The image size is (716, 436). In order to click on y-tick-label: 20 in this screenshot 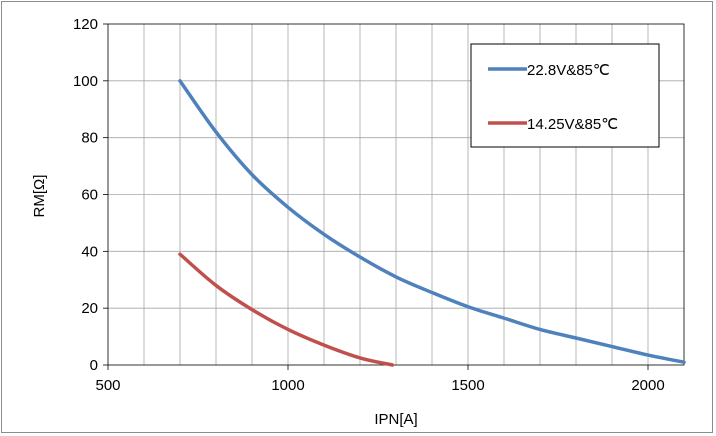, I will do `click(89, 308)`.